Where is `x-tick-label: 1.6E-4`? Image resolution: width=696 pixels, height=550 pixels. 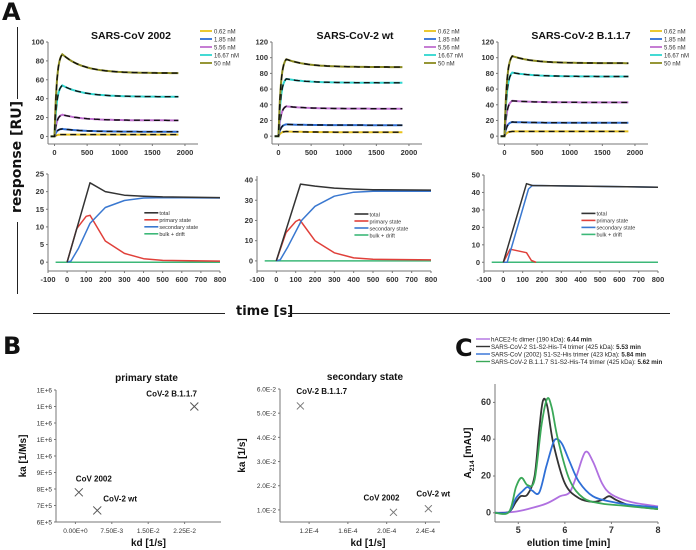
x-tick-label: 1.6E-4 is located at coordinates (348, 531).